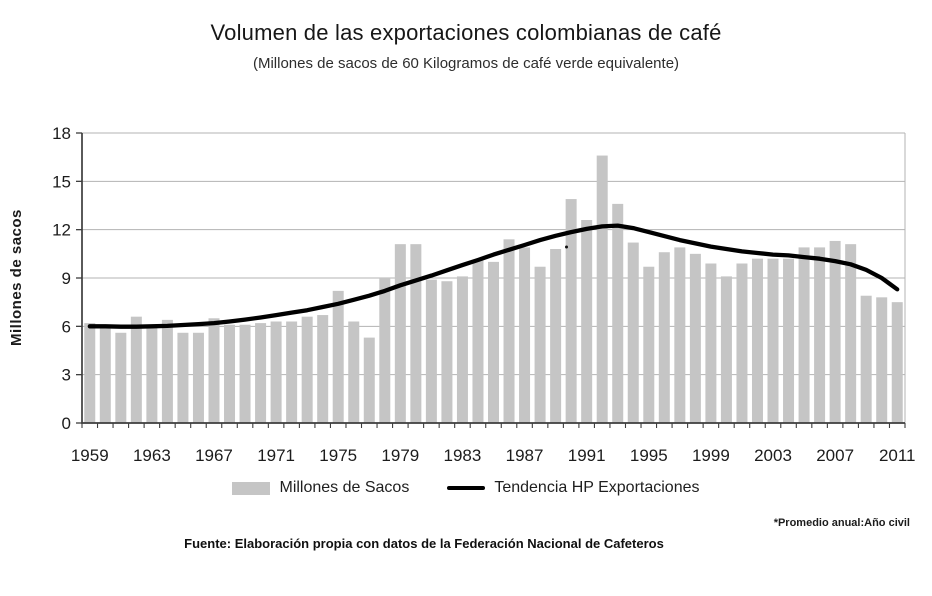 The width and height of the screenshot is (932, 596). Describe the element at coordinates (742, 343) in the screenshot. I see `bar-2001` at that location.